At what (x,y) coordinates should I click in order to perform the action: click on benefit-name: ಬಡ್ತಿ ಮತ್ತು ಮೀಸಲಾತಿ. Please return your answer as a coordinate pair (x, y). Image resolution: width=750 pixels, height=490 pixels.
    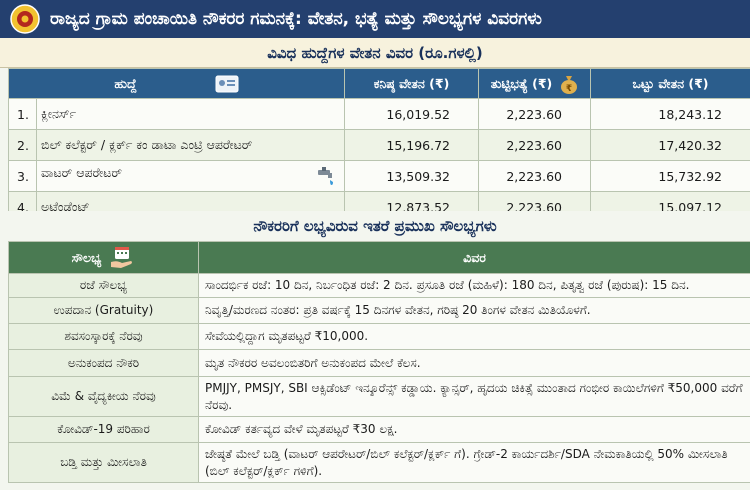
    Looking at the image, I should click on (103, 462).